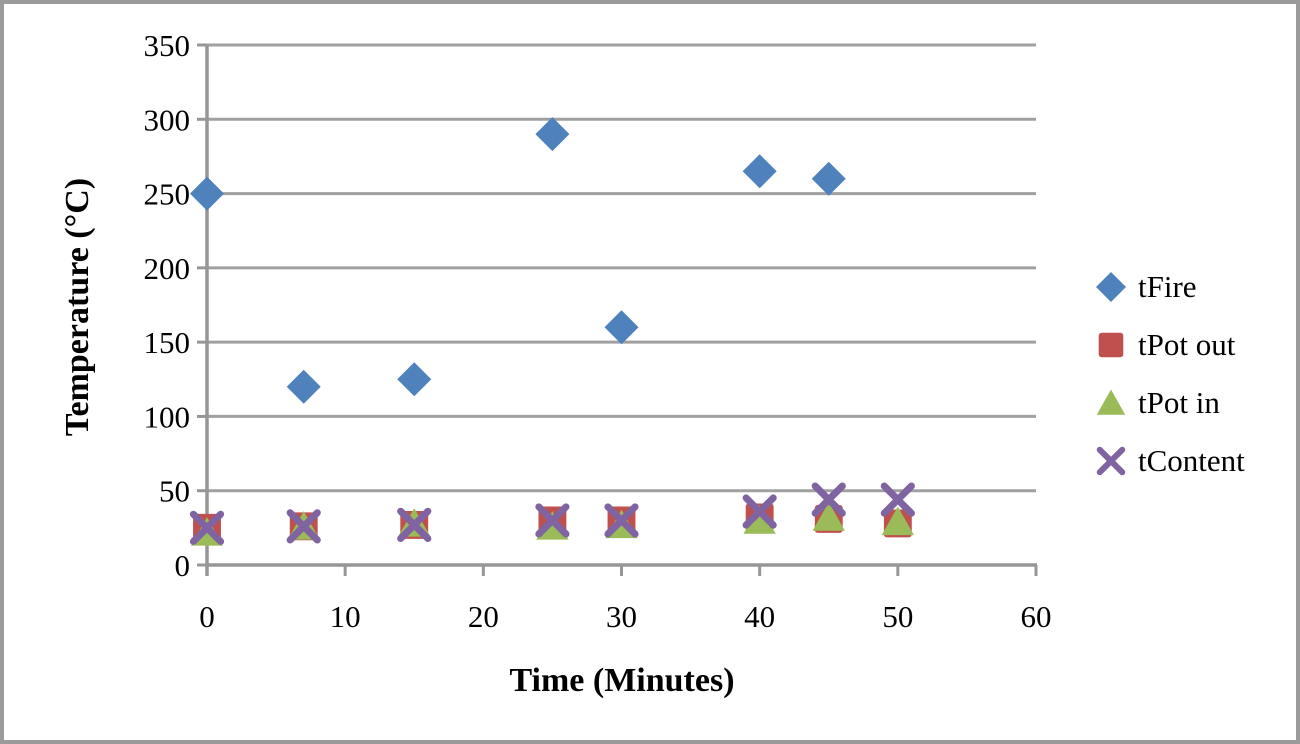 Image resolution: width=1300 pixels, height=744 pixels. I want to click on legend-item-tfire: tFire, so click(1168, 287).